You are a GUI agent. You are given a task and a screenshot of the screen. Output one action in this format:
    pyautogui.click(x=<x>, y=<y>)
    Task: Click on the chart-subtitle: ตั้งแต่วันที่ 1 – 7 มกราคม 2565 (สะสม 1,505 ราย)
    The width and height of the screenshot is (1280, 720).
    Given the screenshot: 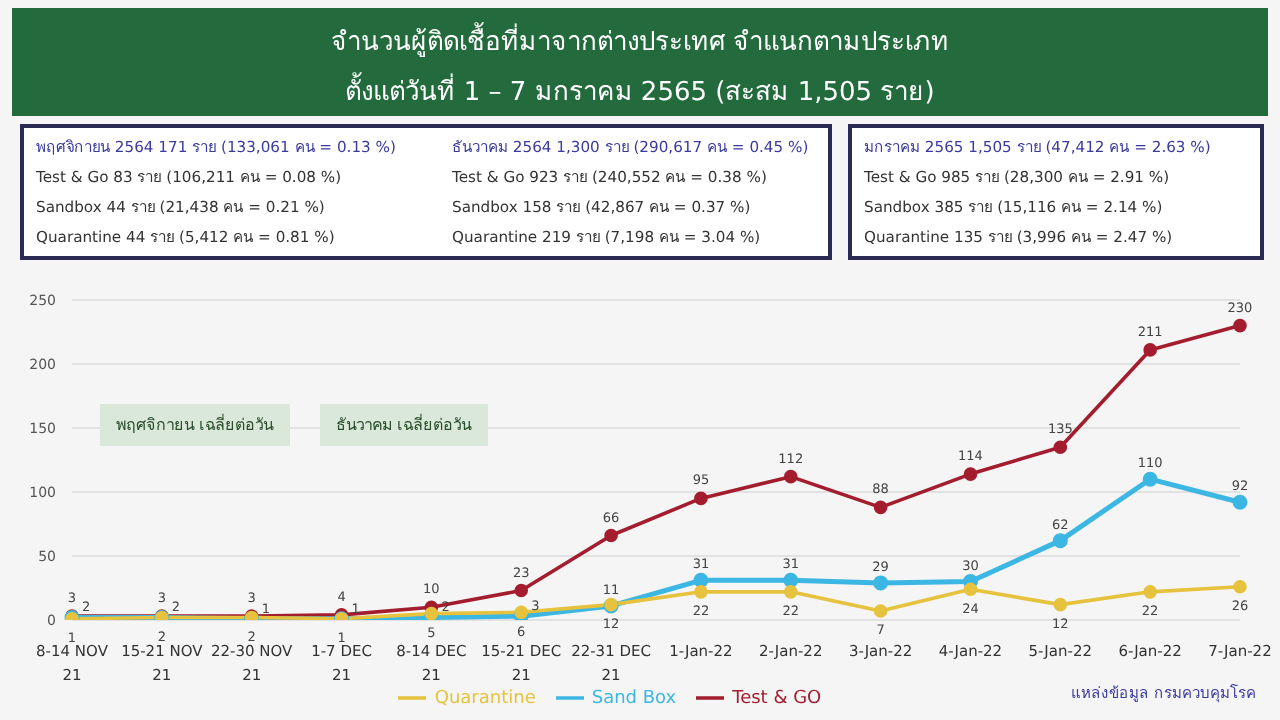 What is the action you would take?
    pyautogui.click(x=640, y=91)
    